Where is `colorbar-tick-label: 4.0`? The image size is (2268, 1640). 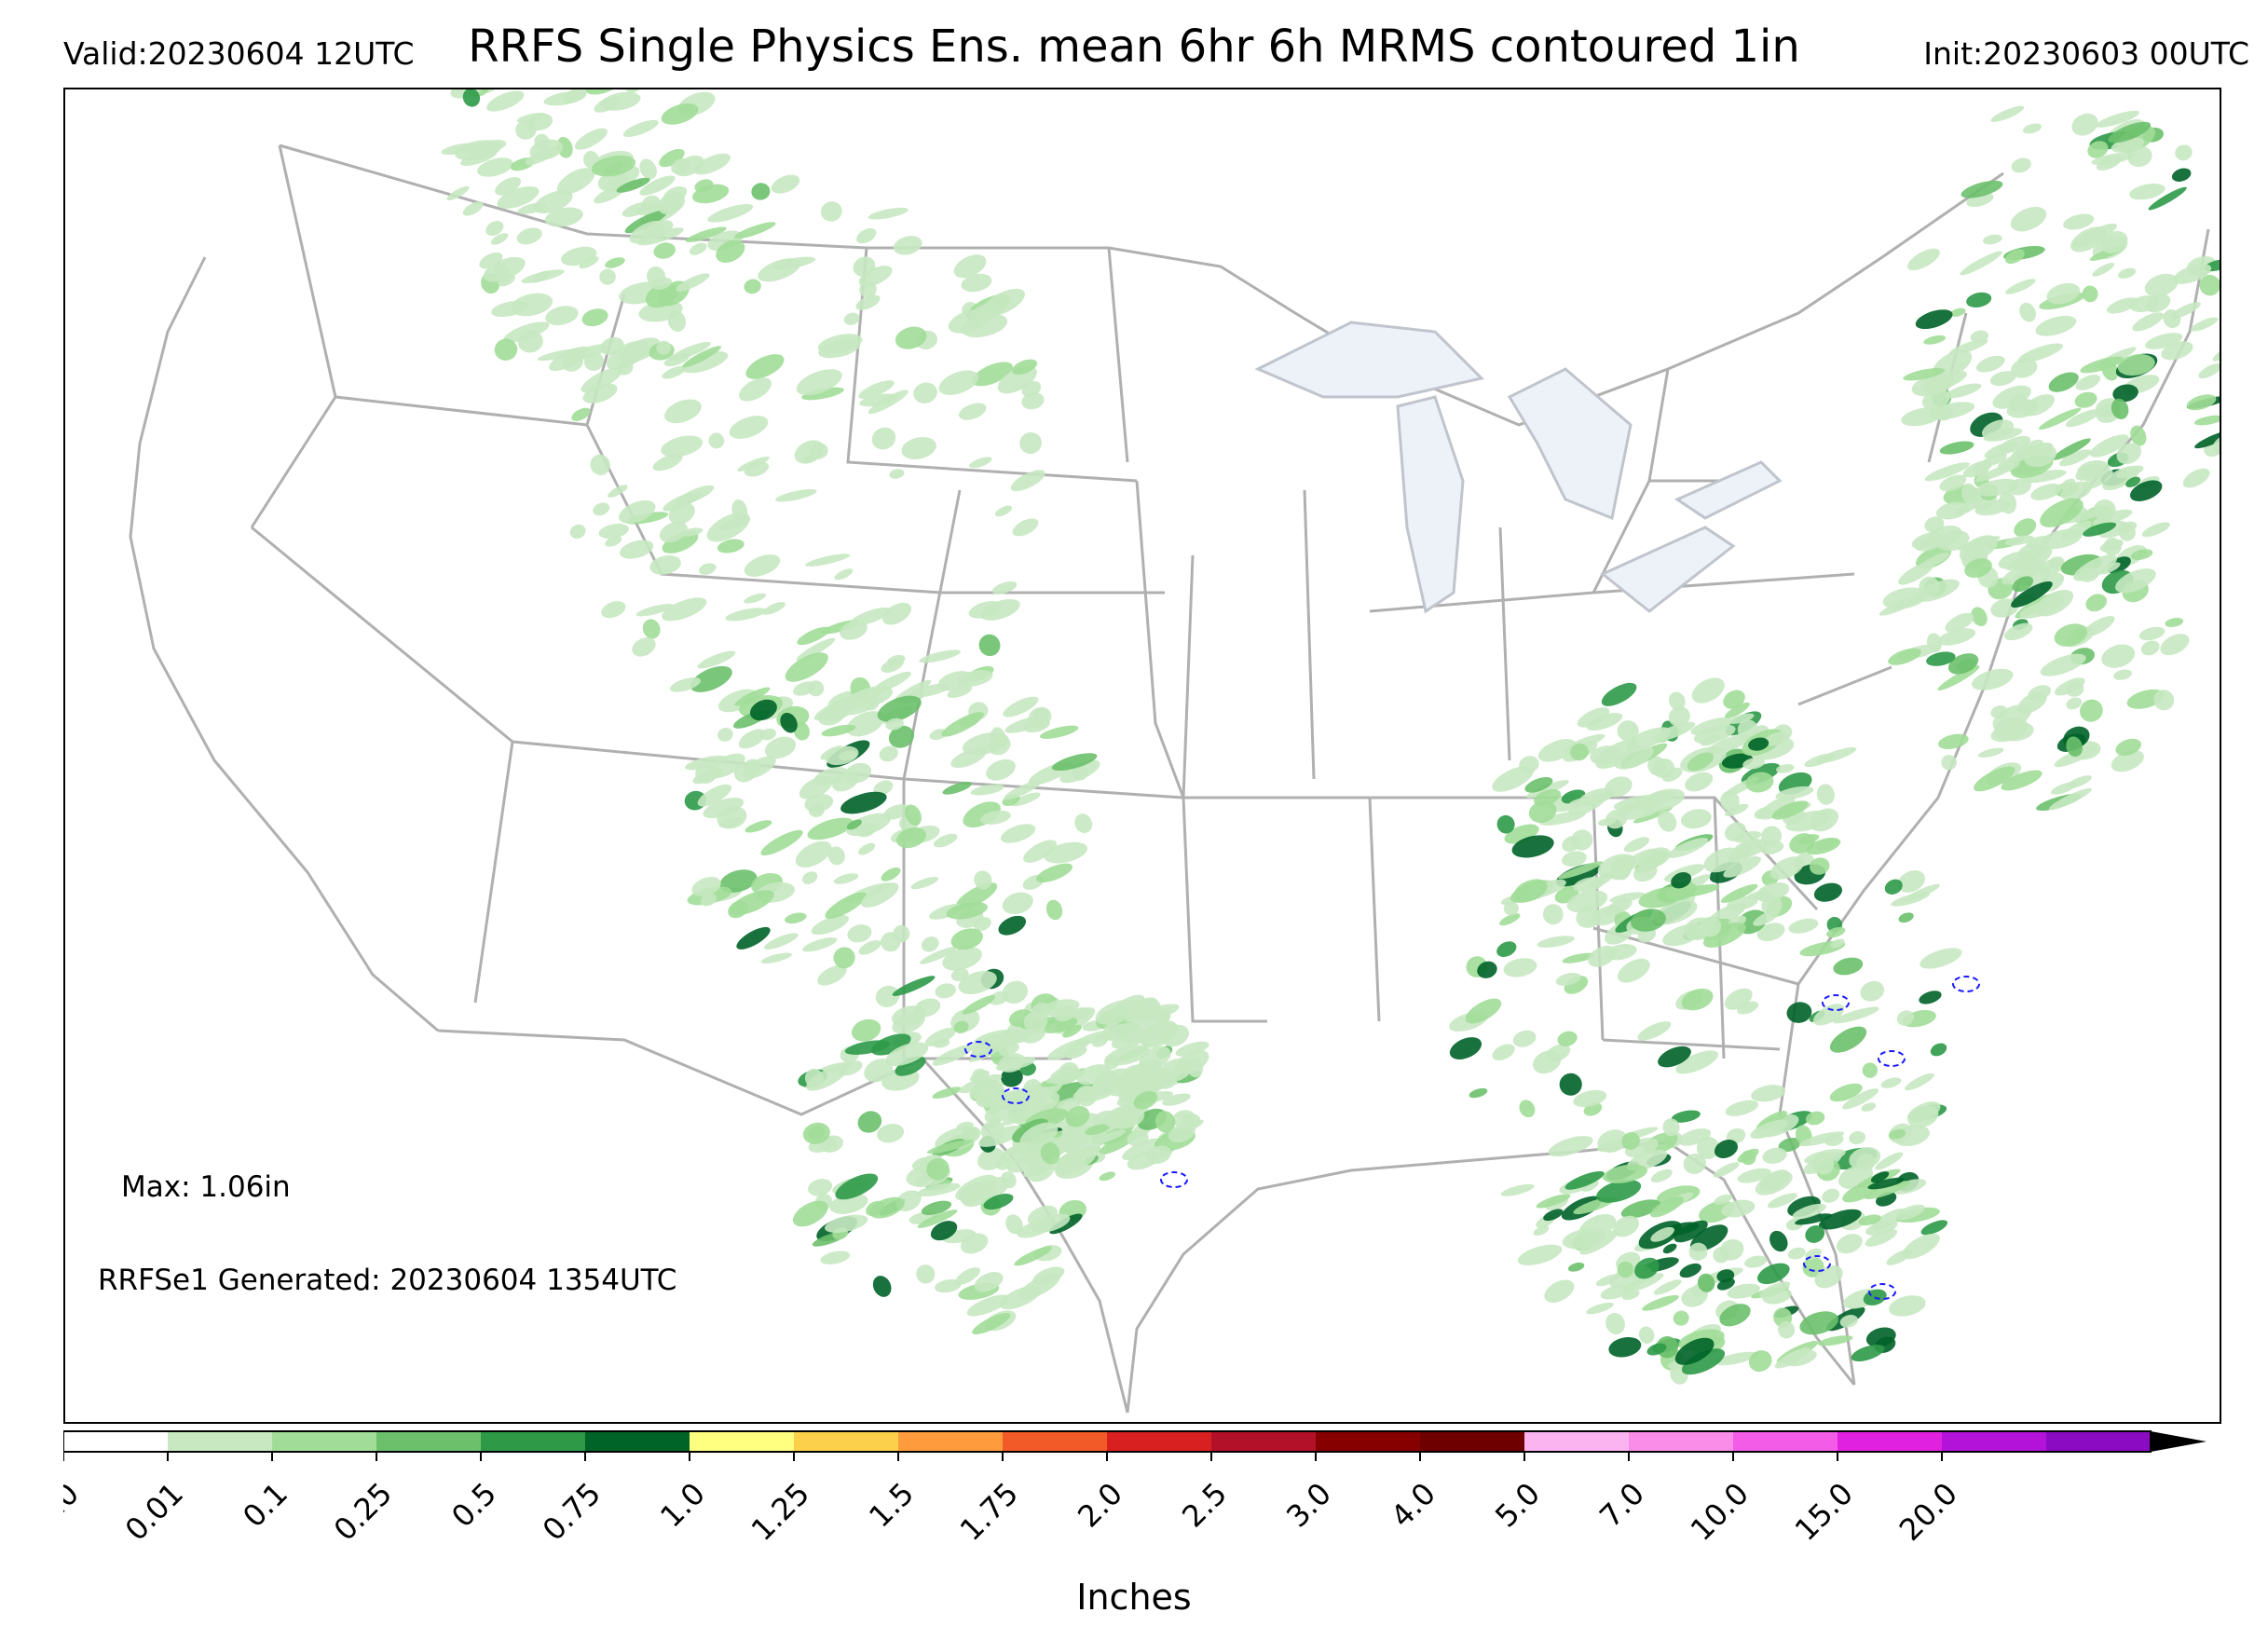
colorbar-tick-label: 4.0 is located at coordinates (1413, 1505).